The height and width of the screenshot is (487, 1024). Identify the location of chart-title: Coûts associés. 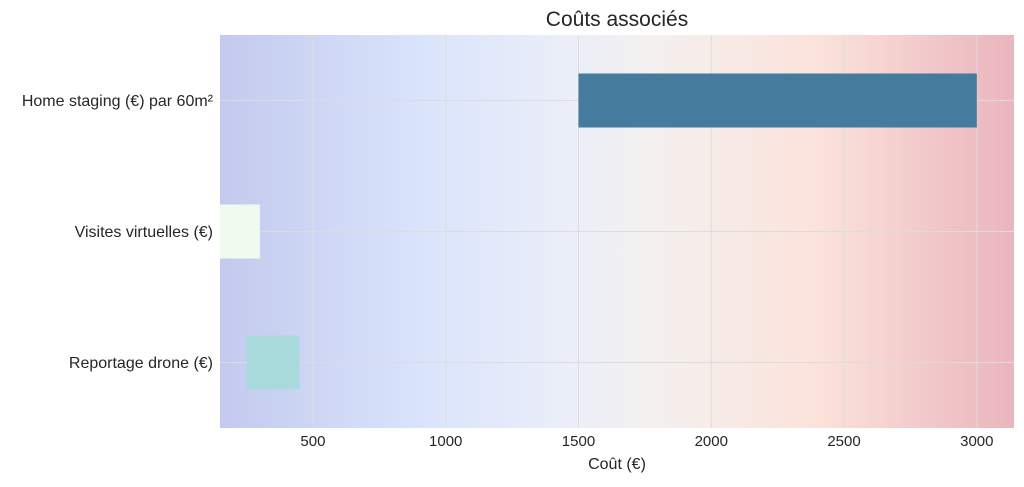
(617, 19).